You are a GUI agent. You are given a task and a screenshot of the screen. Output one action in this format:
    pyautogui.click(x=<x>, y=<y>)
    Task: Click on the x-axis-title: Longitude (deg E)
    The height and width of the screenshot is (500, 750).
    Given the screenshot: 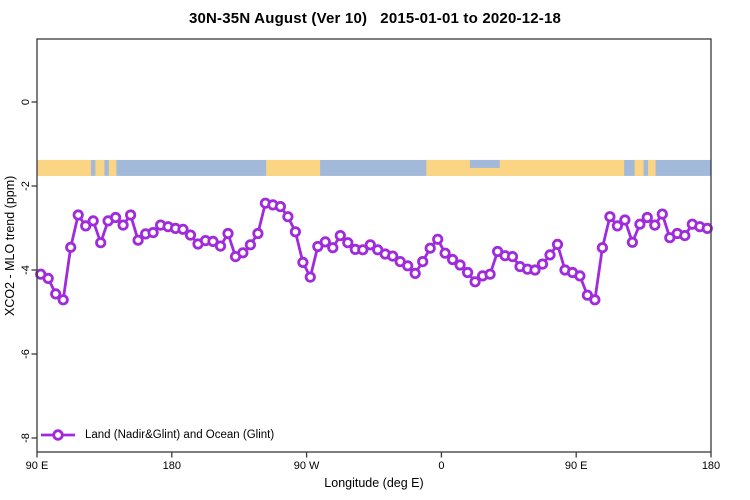 What is the action you would take?
    pyautogui.click(x=374, y=483)
    